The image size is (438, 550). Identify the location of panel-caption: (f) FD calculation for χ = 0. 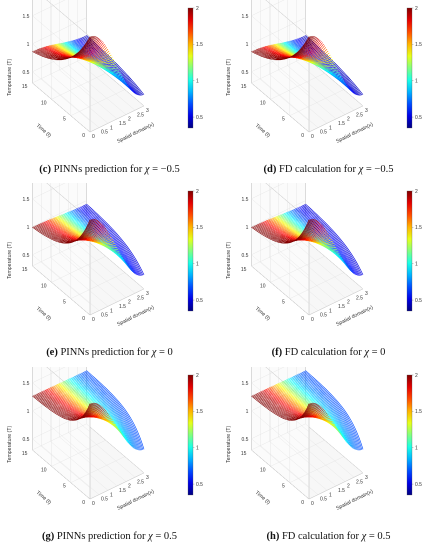
(328, 352).